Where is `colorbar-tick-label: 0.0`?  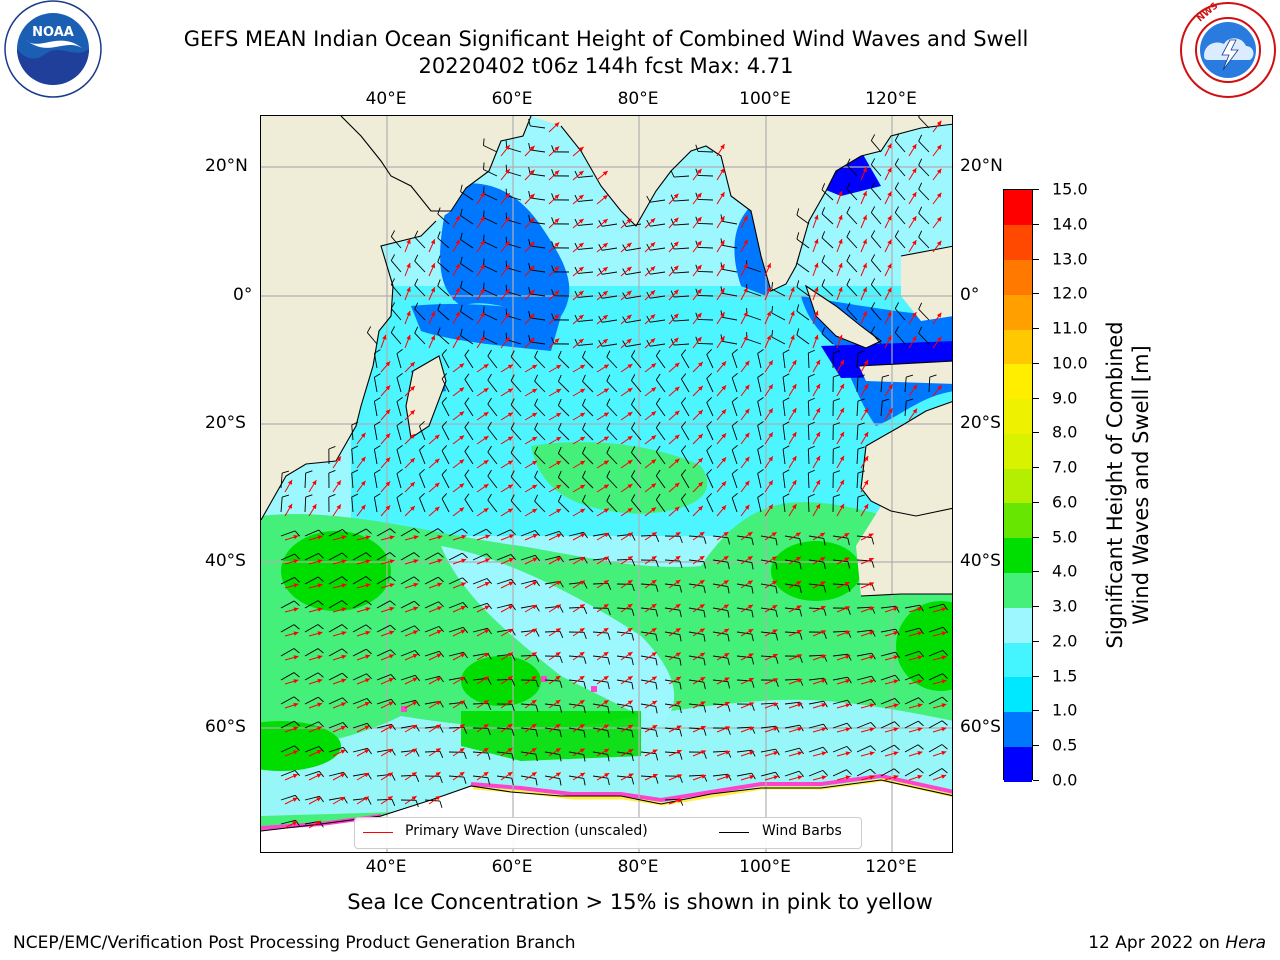 colorbar-tick-label: 0.0 is located at coordinates (1065, 780).